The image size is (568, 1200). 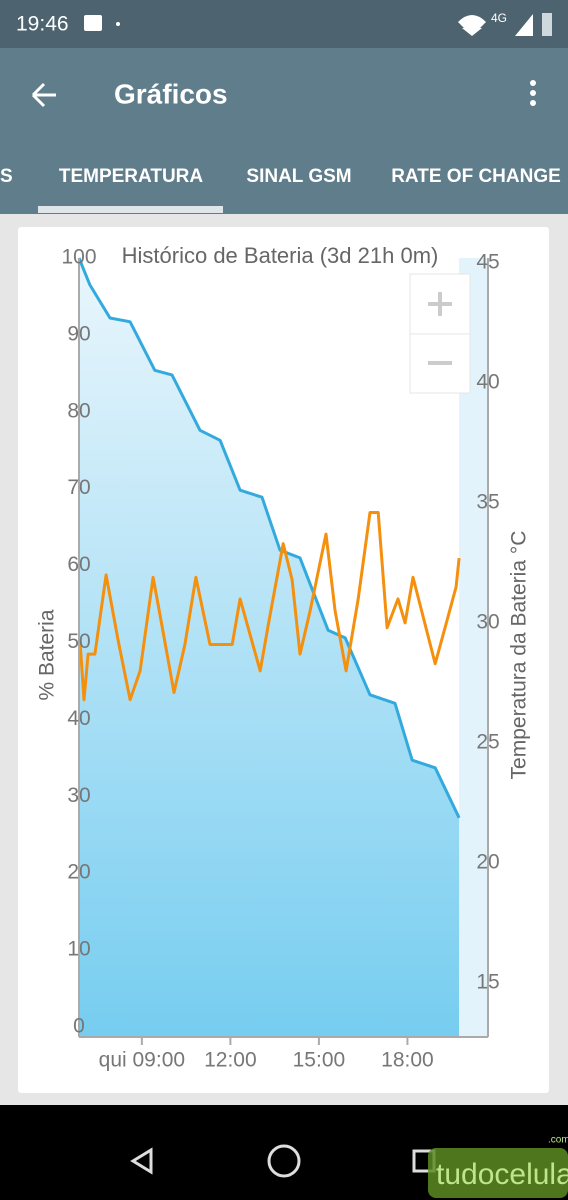 What do you see at coordinates (78, 564) in the screenshot?
I see `y-tick-label: 60` at bounding box center [78, 564].